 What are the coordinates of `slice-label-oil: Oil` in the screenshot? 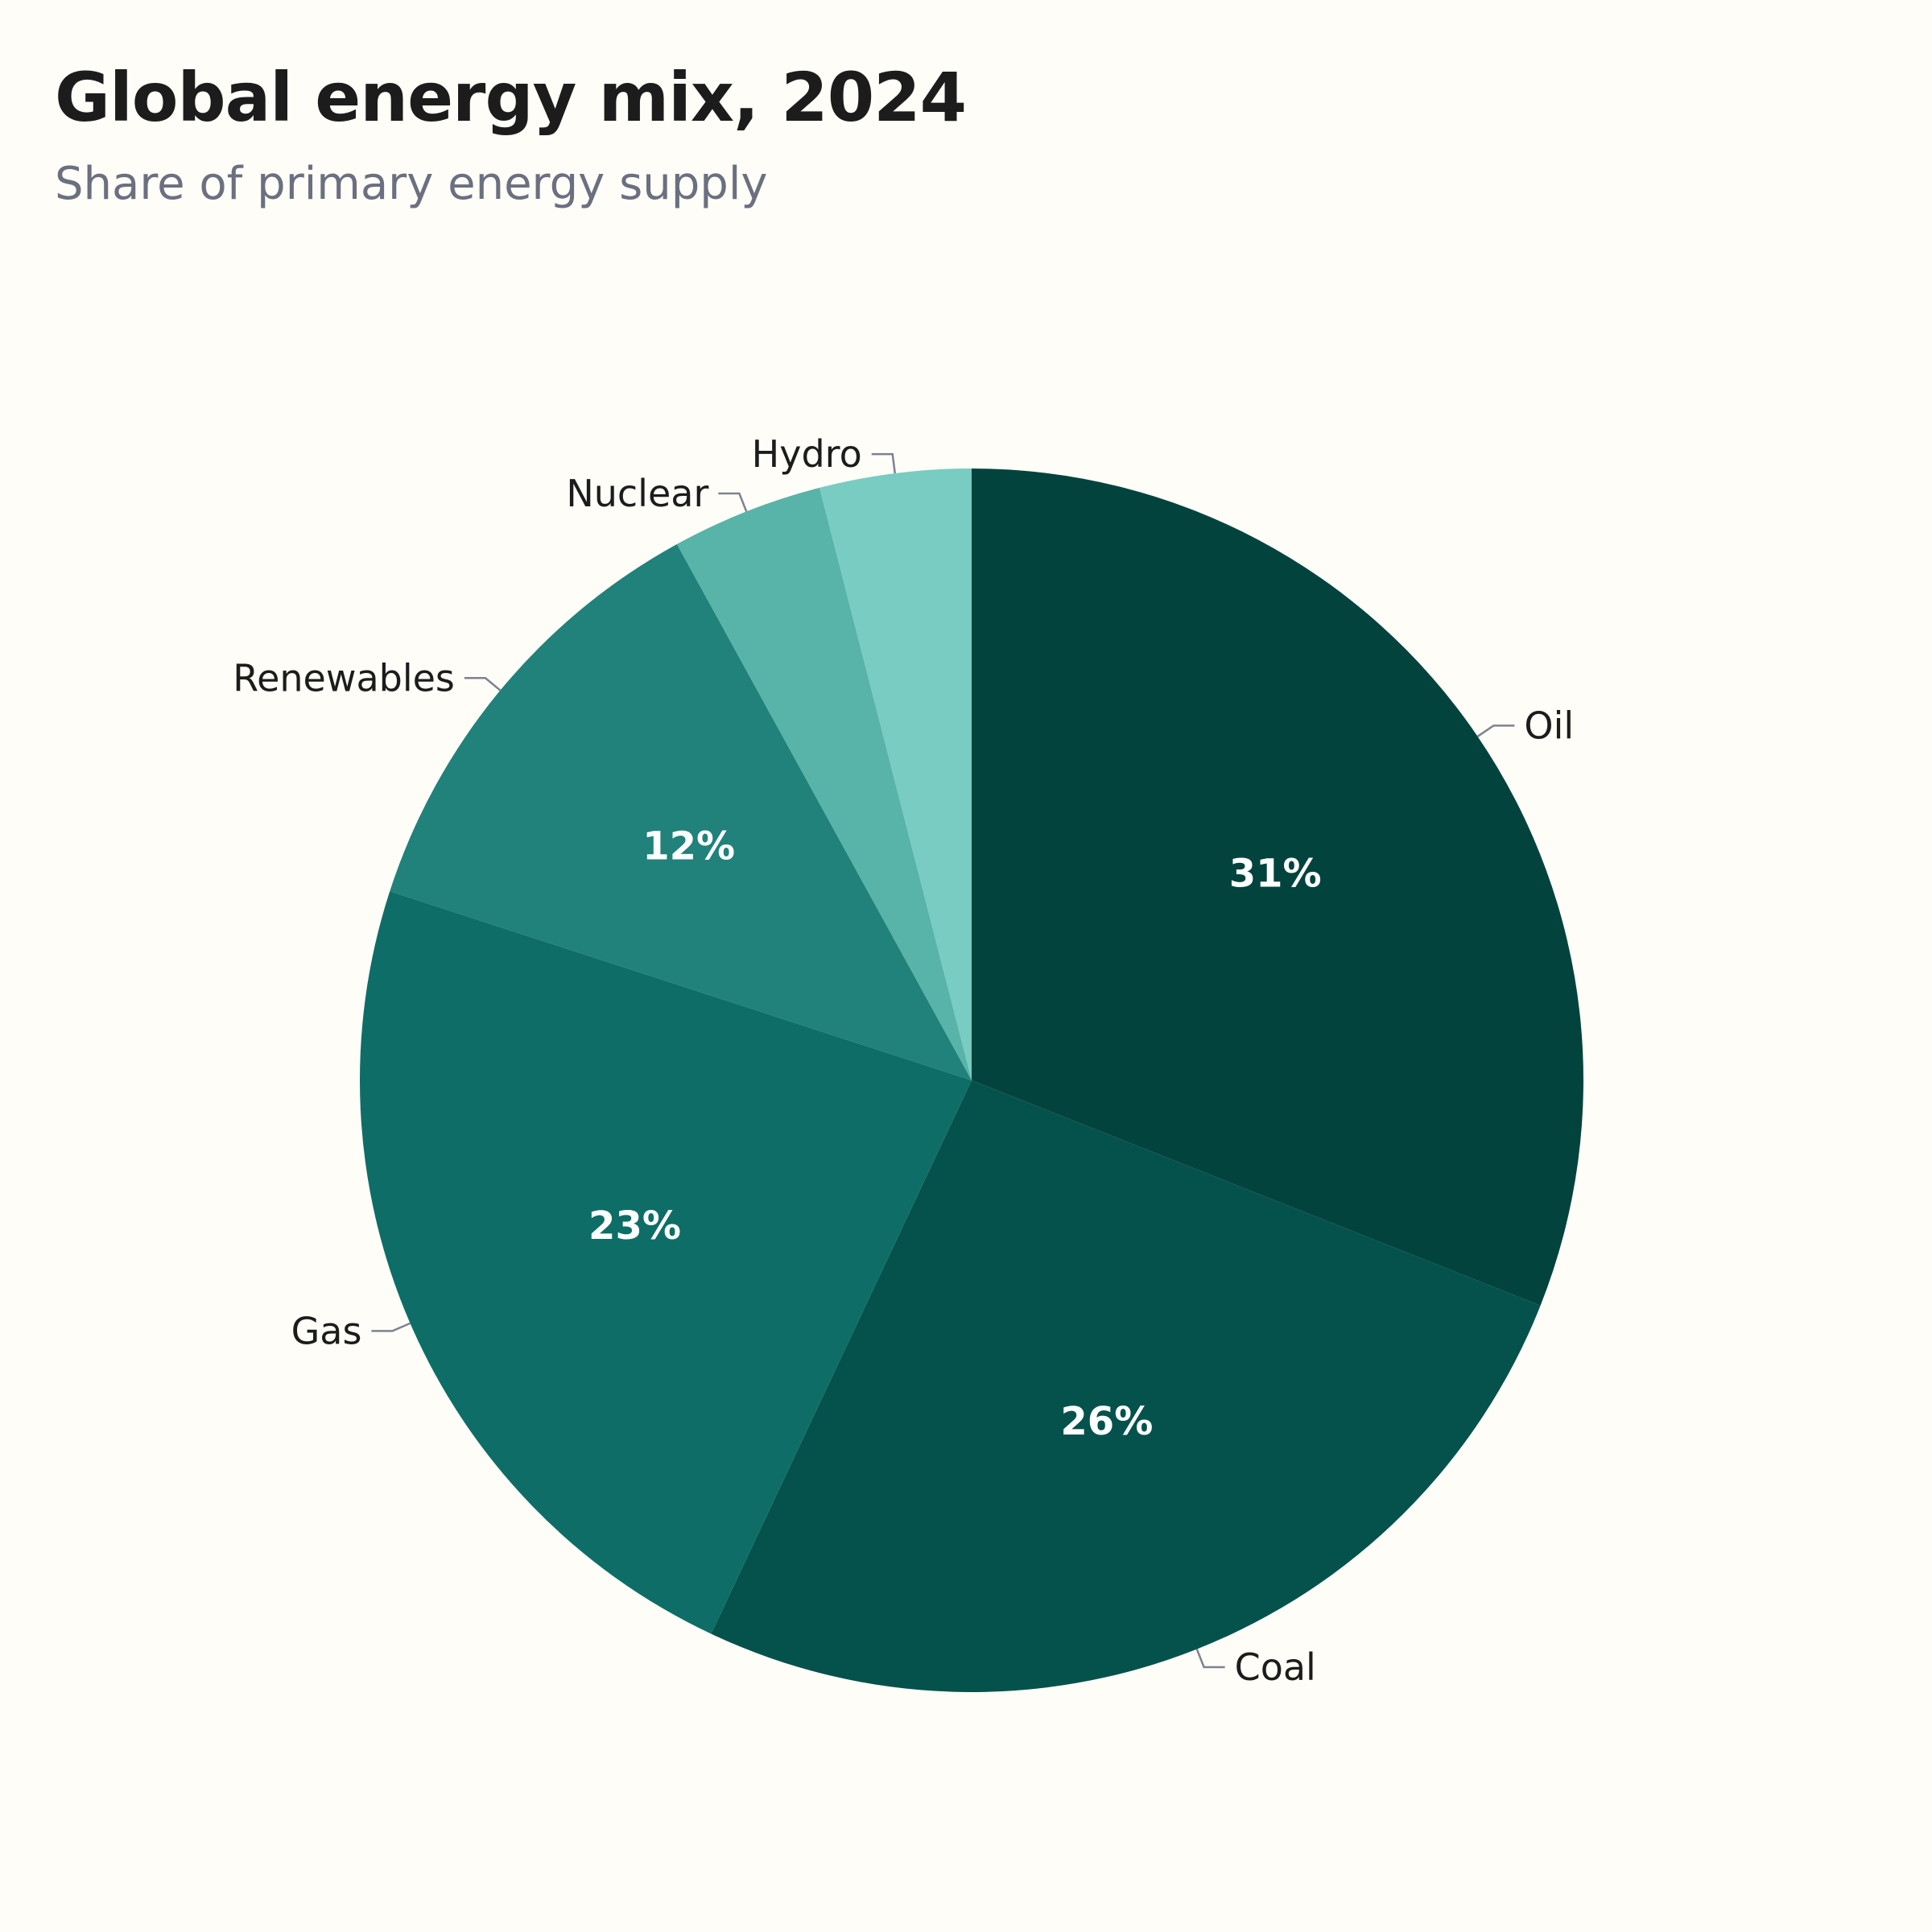 It's located at (1549, 725).